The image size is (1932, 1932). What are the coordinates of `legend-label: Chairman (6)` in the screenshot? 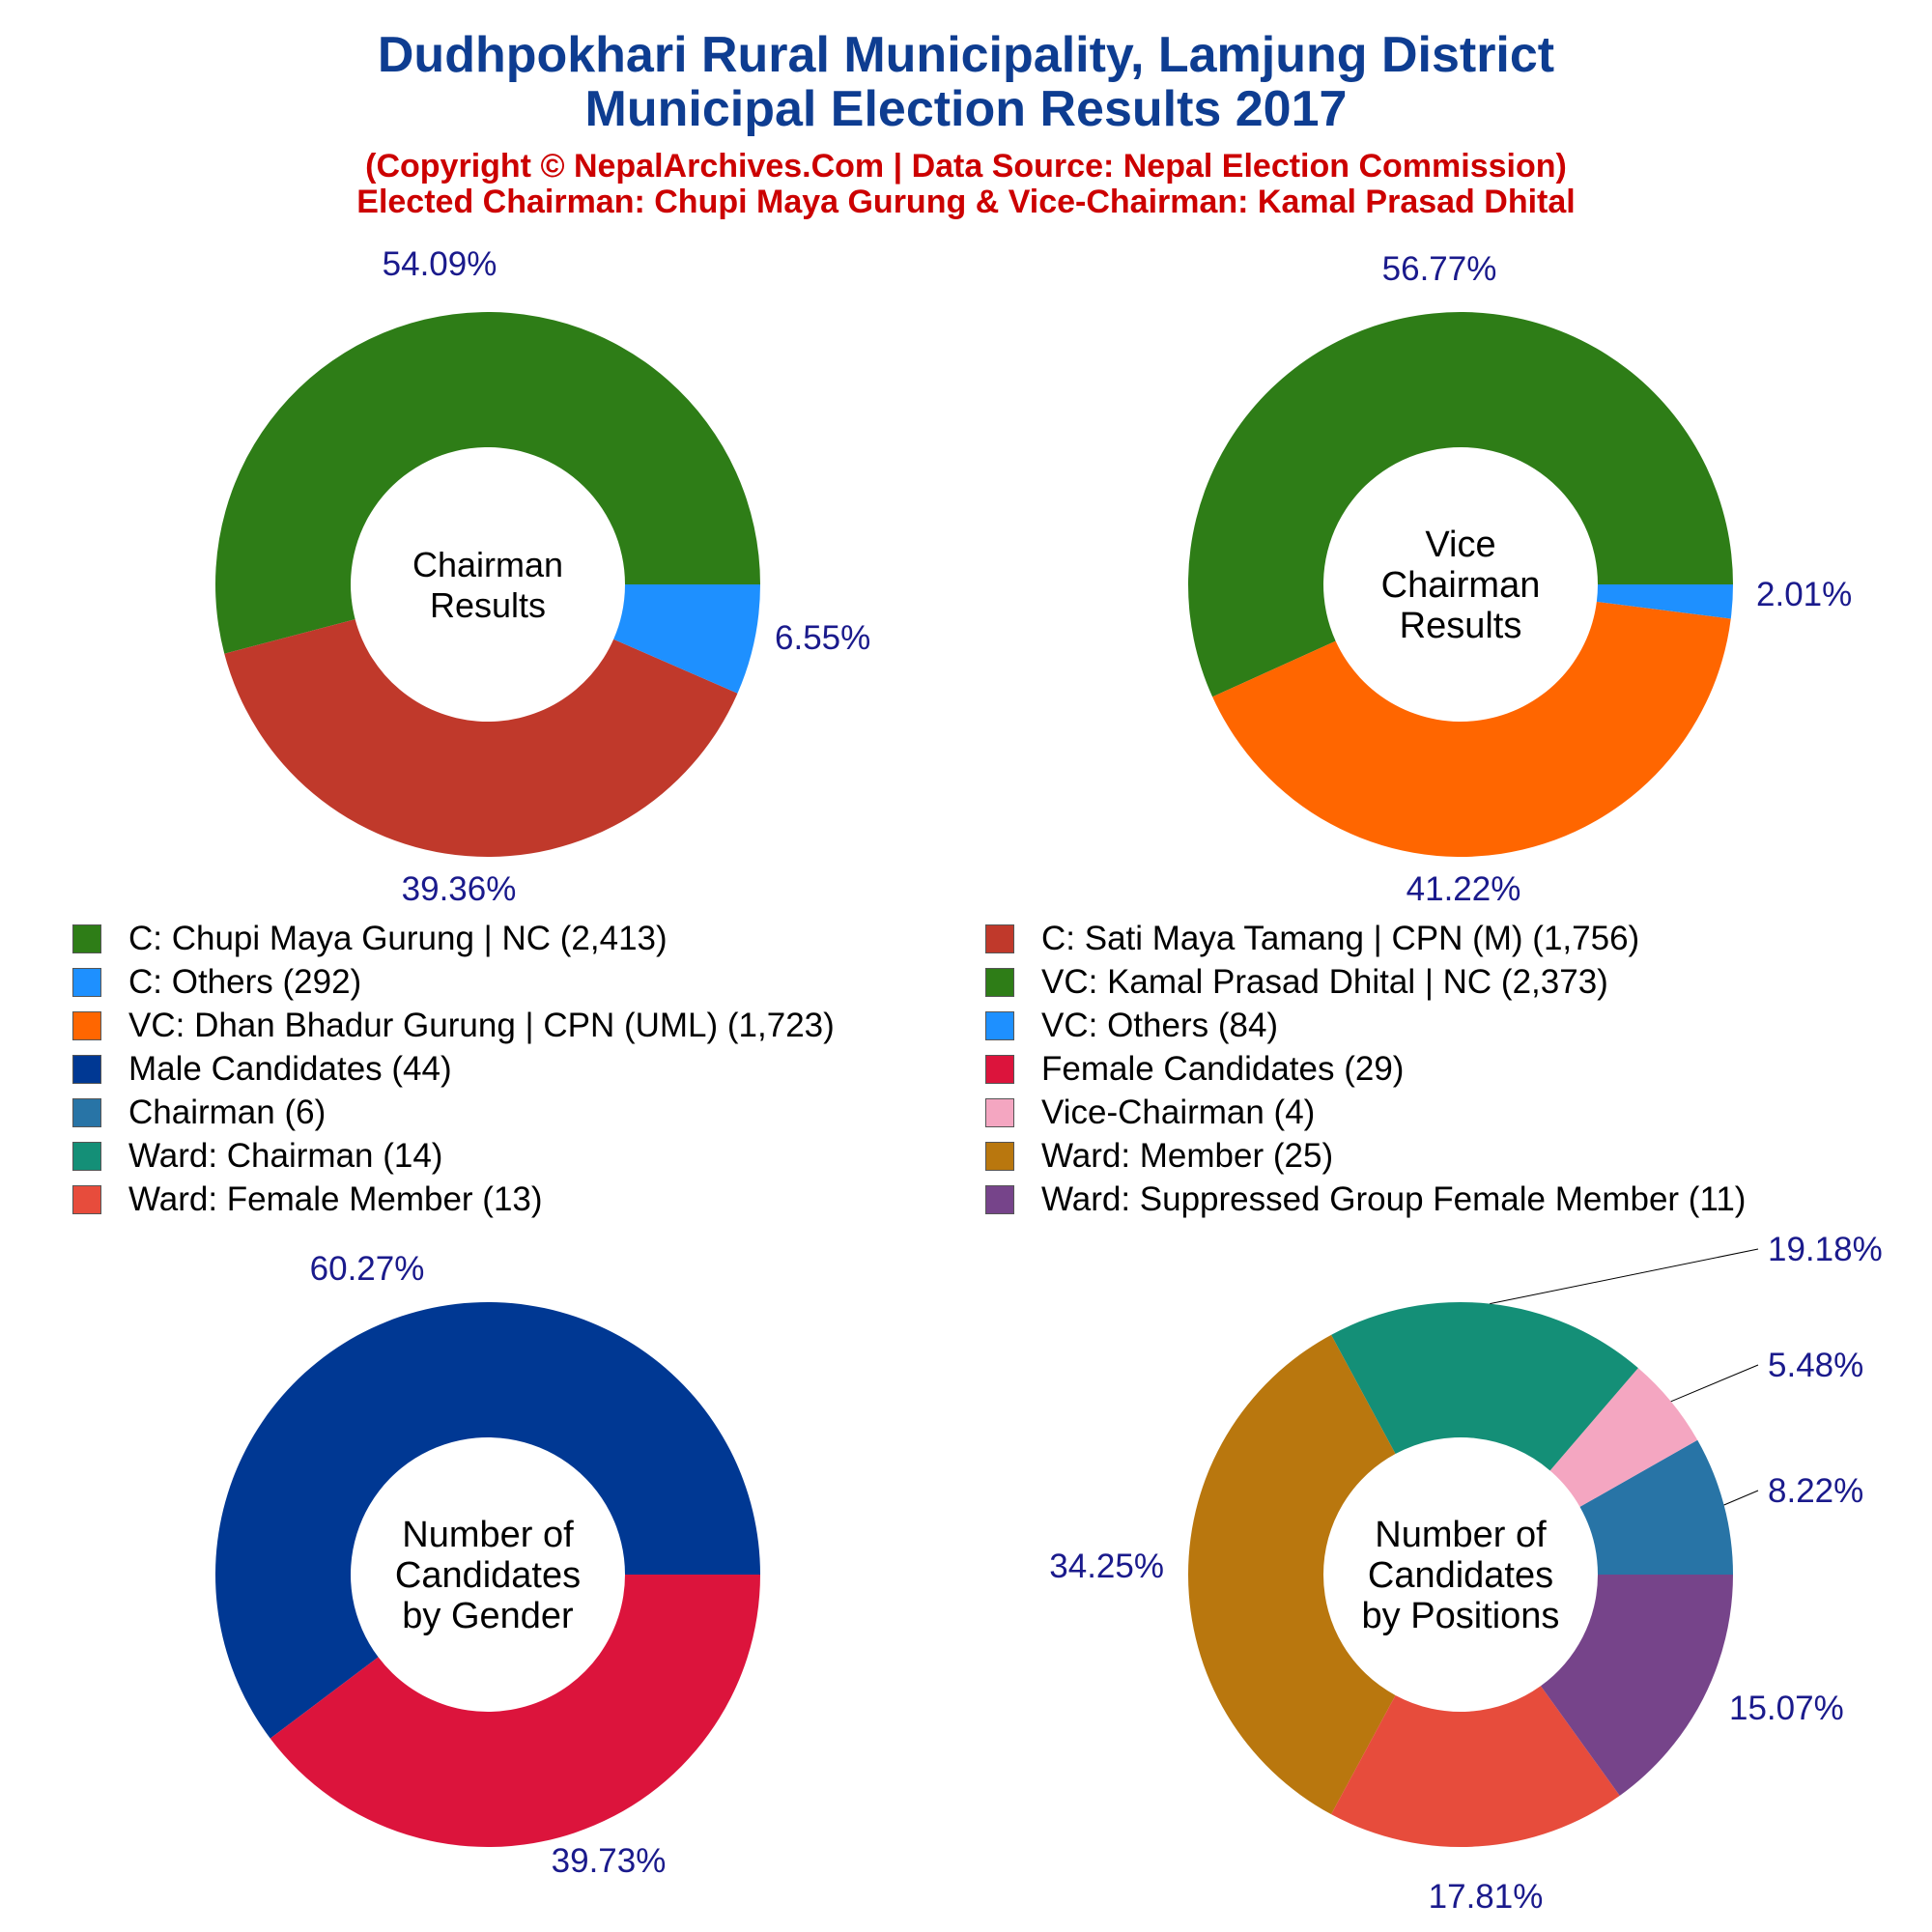 It's located at (227, 1112).